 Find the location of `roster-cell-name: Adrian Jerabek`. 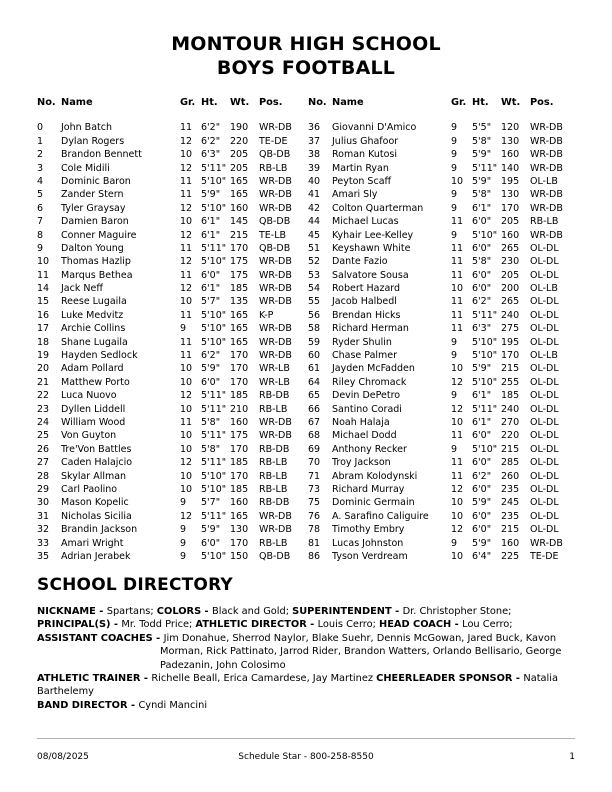

roster-cell-name: Adrian Jerabek is located at coordinates (96, 556).